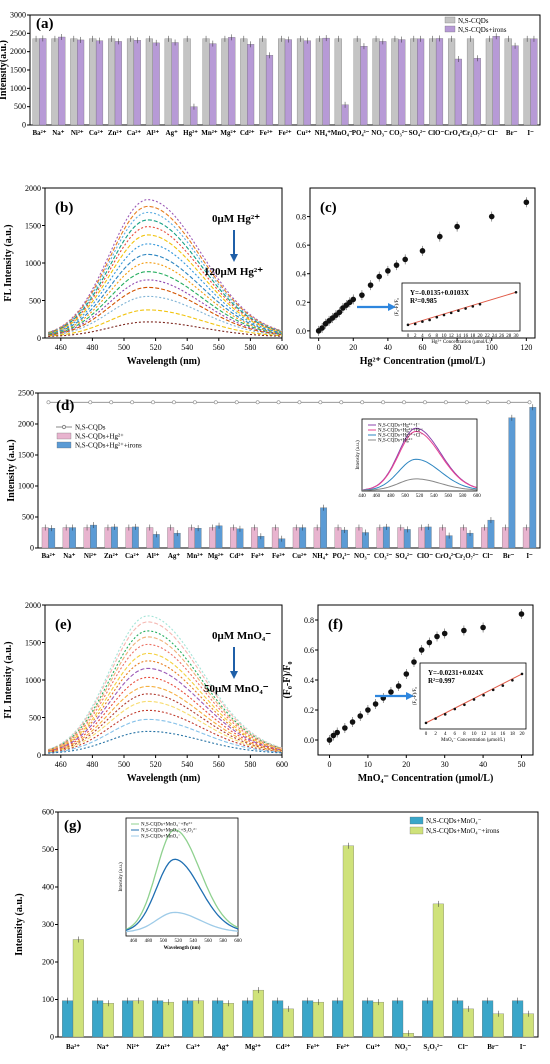 This screenshot has width=550, height=1064. I want to click on x-tick-label: 520, so click(156, 764).